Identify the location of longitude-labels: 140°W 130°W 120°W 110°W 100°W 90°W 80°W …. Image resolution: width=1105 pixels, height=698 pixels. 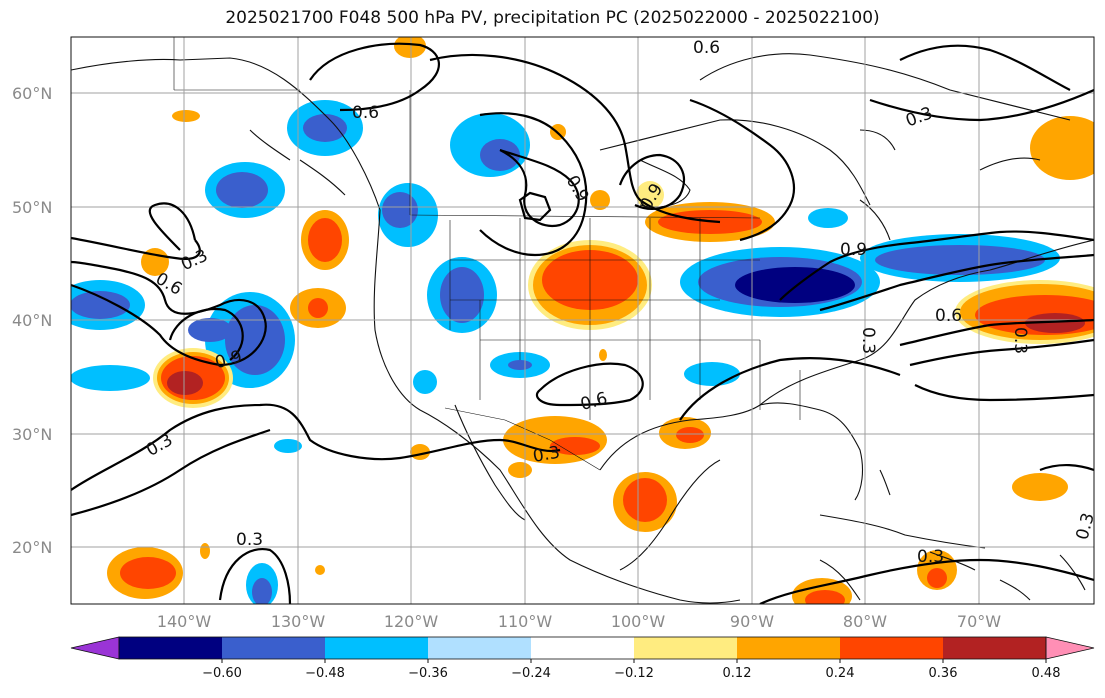
(579, 621).